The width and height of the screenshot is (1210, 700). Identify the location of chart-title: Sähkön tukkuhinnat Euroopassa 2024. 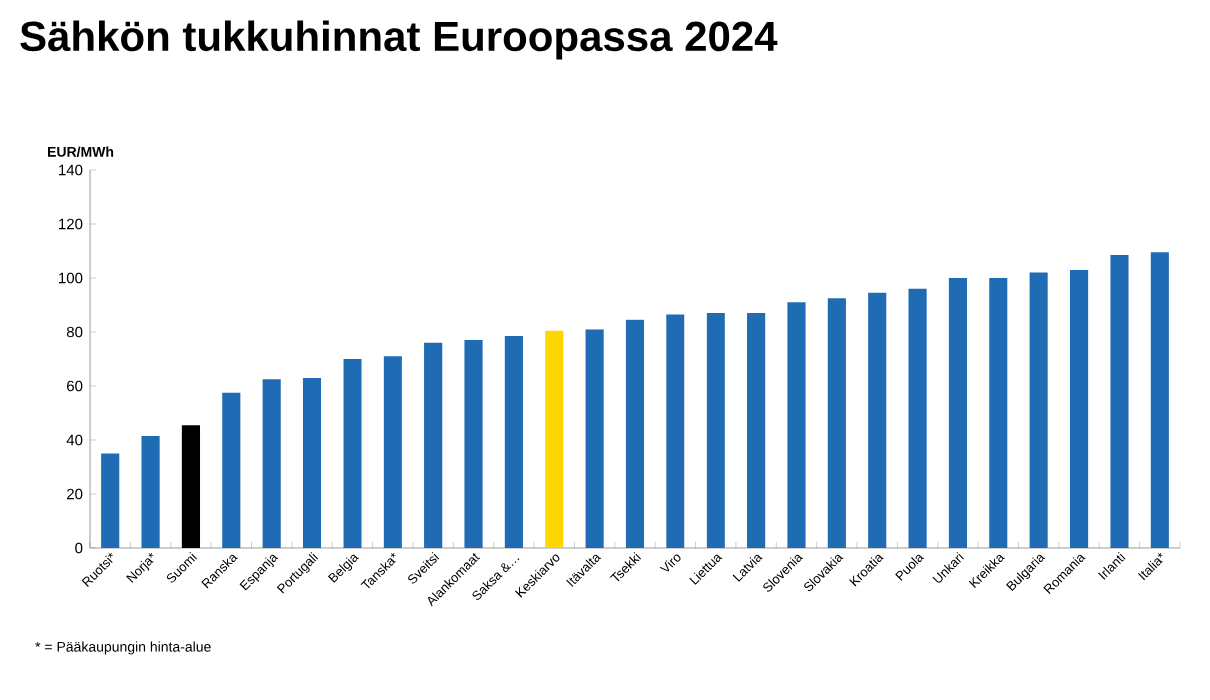
(399, 40).